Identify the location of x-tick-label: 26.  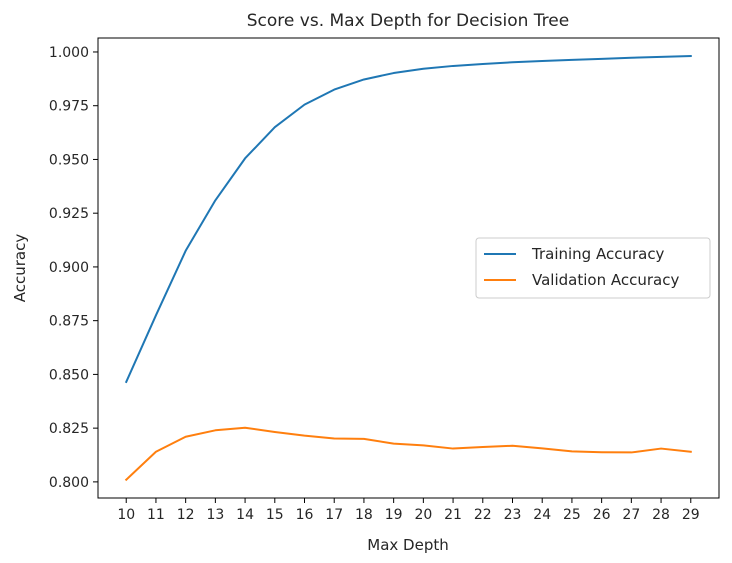
(602, 515).